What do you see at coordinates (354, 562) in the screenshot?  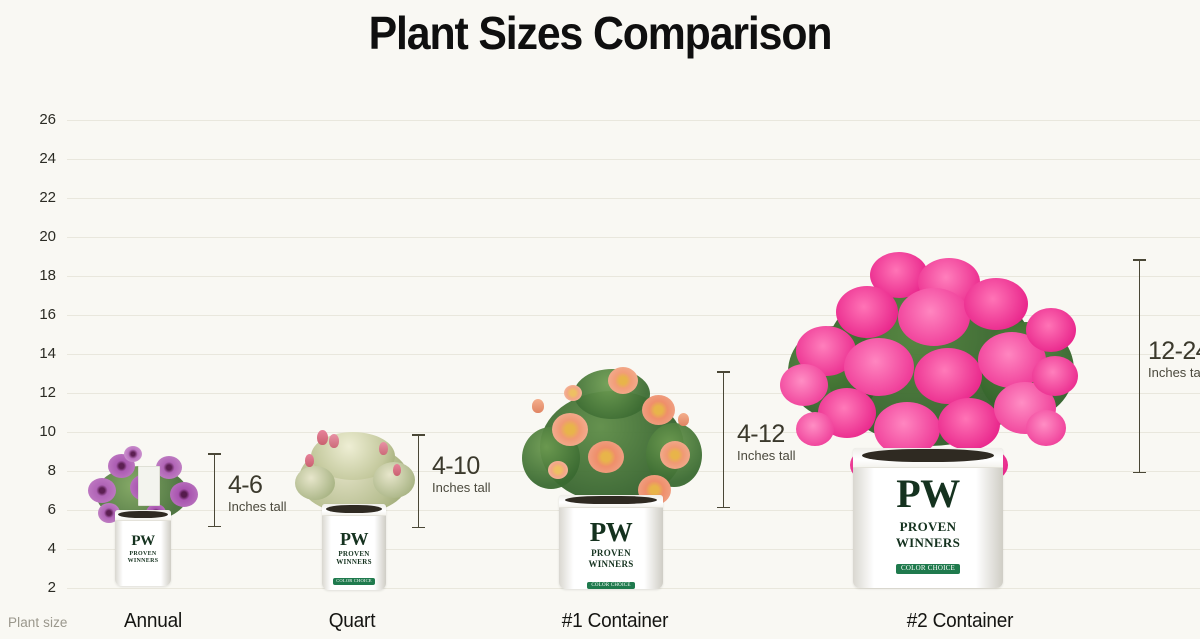 I see `pot-brand-line2-quart: WINNERS` at bounding box center [354, 562].